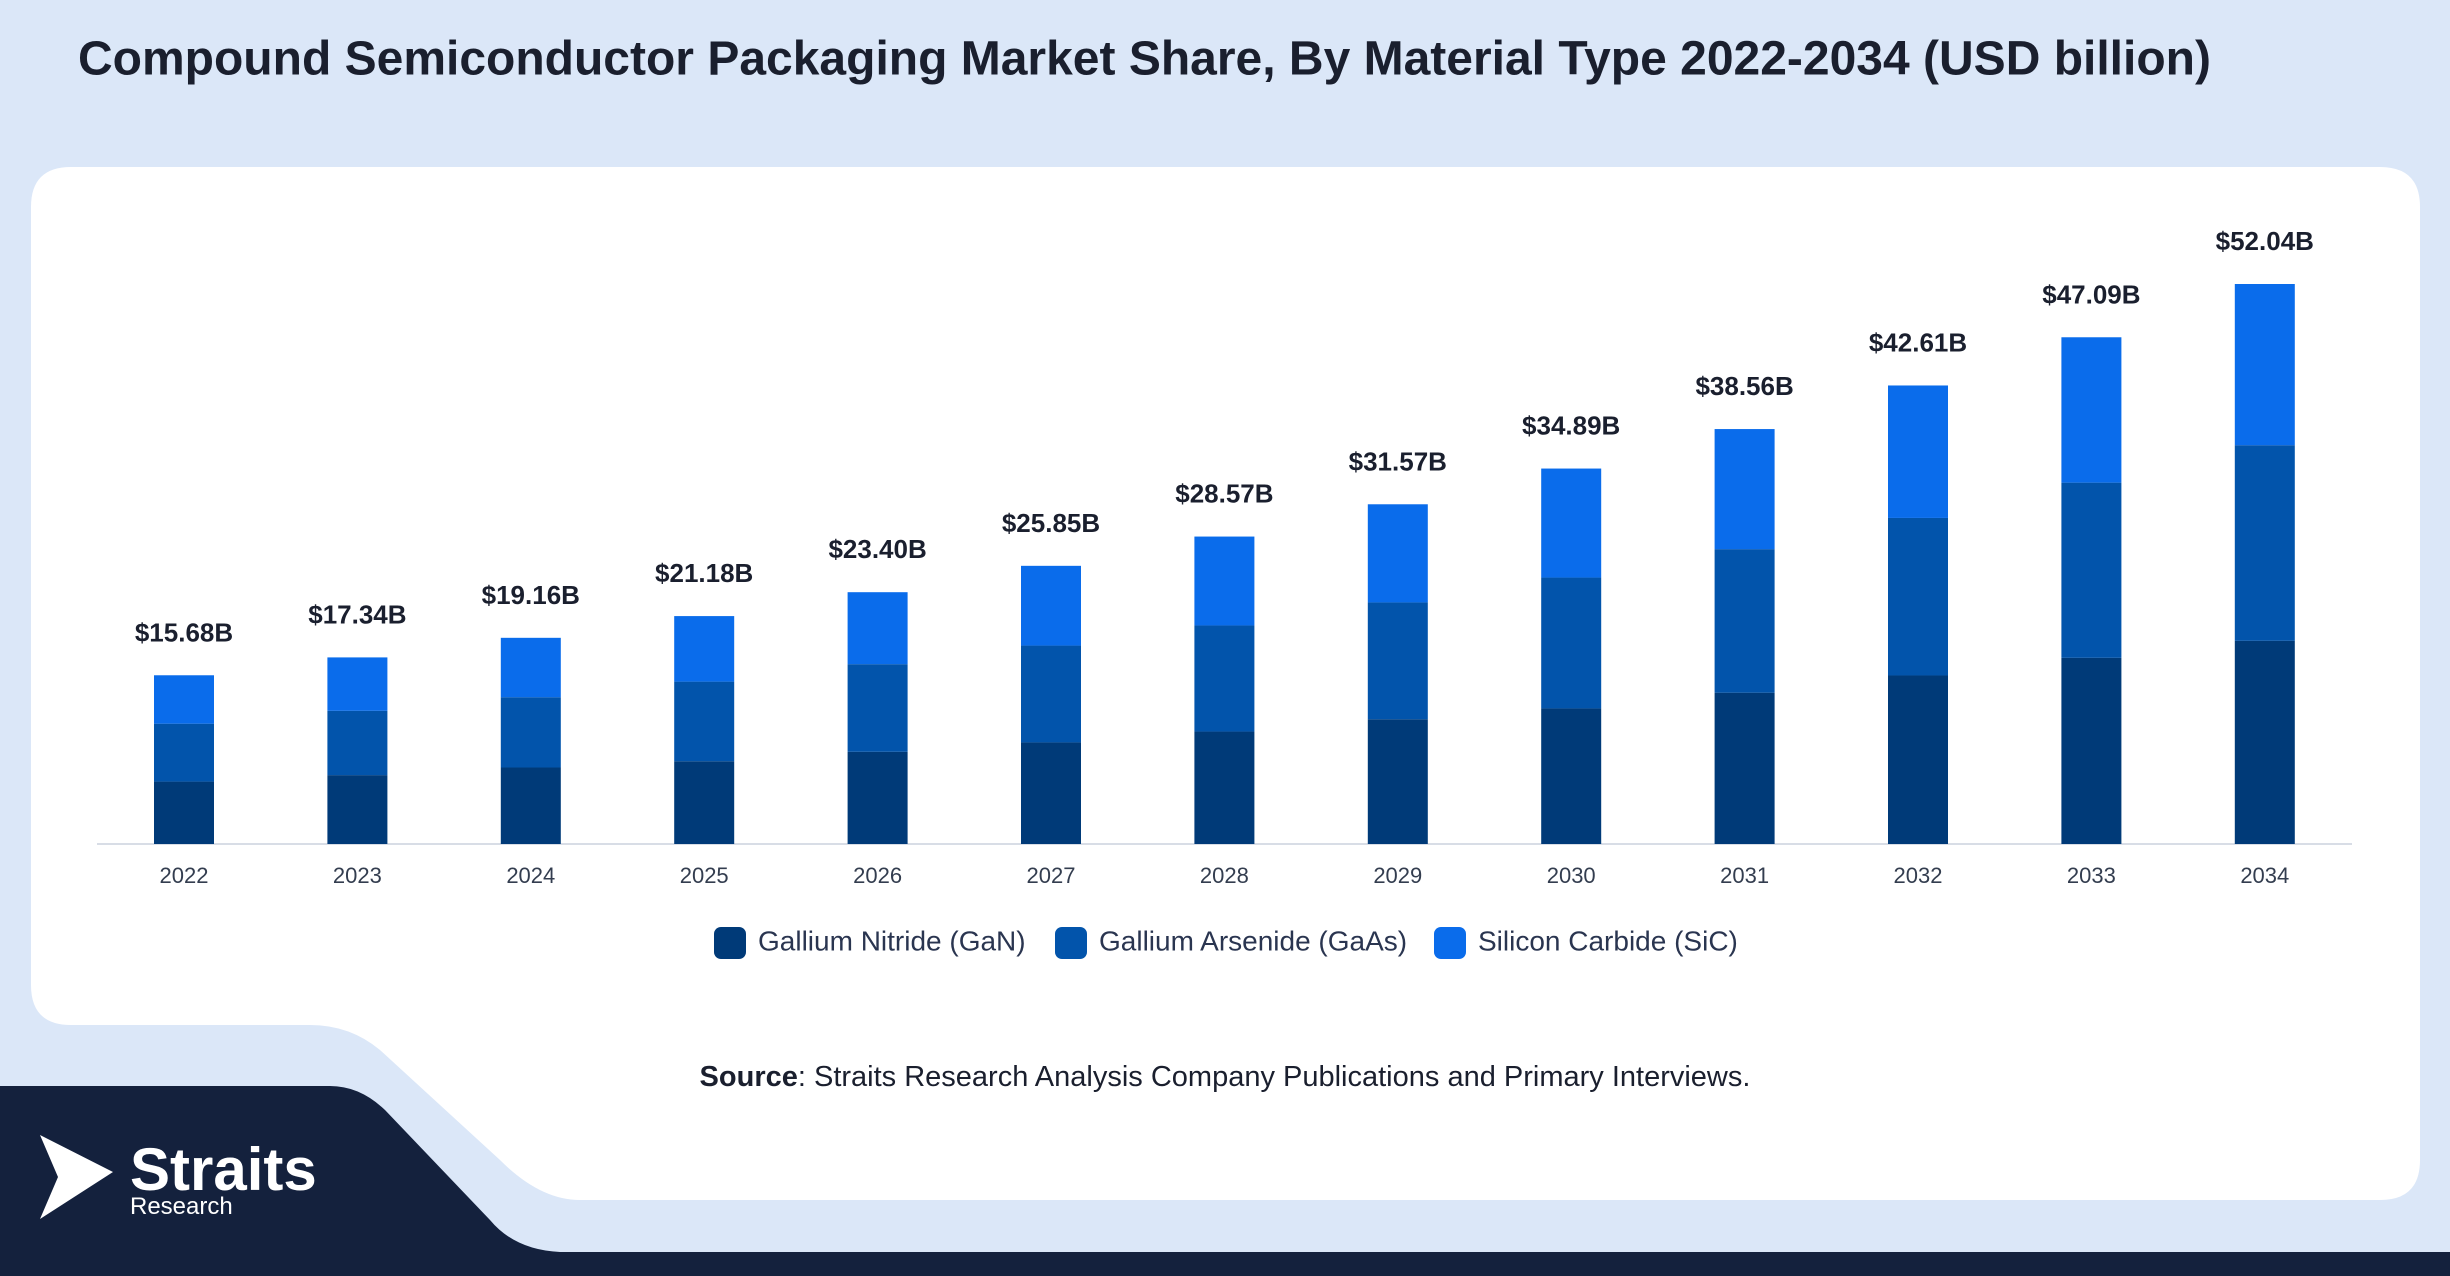  Describe the element at coordinates (2264, 875) in the screenshot. I see `x-tick-label: 2034` at that location.